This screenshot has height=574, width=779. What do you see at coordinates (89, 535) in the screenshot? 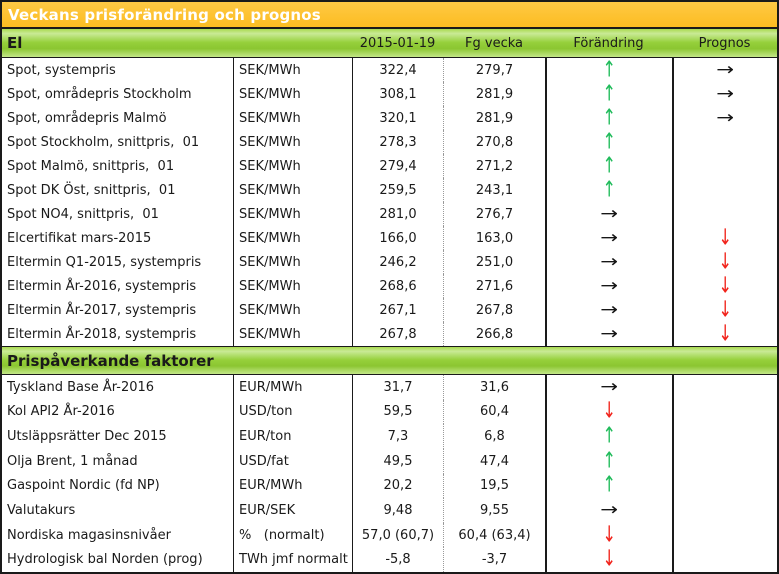
I see `row-label: Nordiska magasinsnivåer` at bounding box center [89, 535].